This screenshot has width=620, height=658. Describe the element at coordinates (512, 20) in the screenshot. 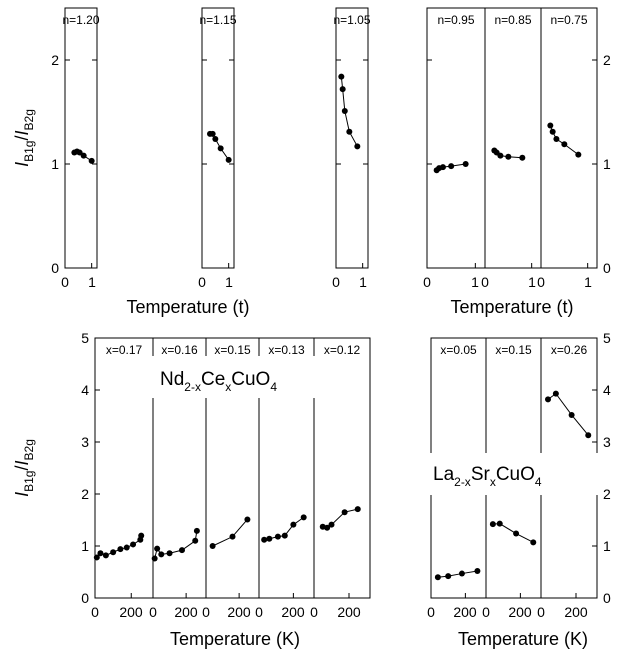

I see `panel-label: n=0.85` at that location.